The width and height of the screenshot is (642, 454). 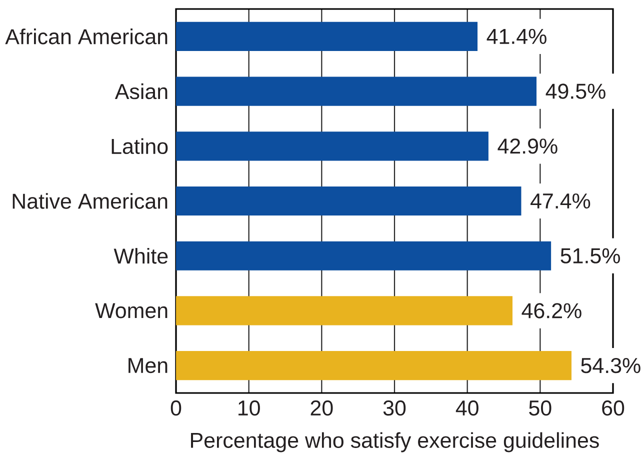 I want to click on y-tick-label: Men, so click(x=148, y=366).